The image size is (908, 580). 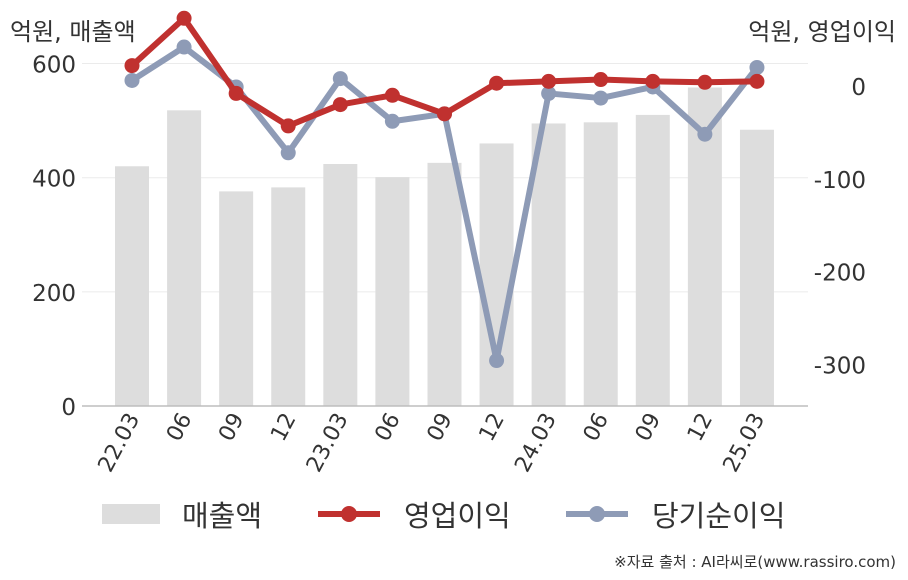 What do you see at coordinates (719, 516) in the screenshot?
I see `legend-label-net-income: 당기순이익` at bounding box center [719, 516].